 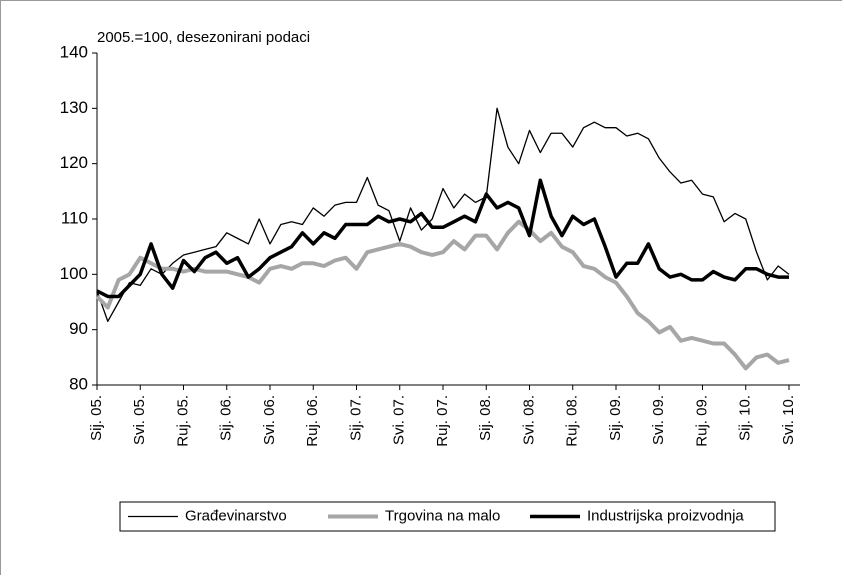 What do you see at coordinates (528, 420) in the screenshot?
I see `x-tick-label: Svi. 08.` at bounding box center [528, 420].